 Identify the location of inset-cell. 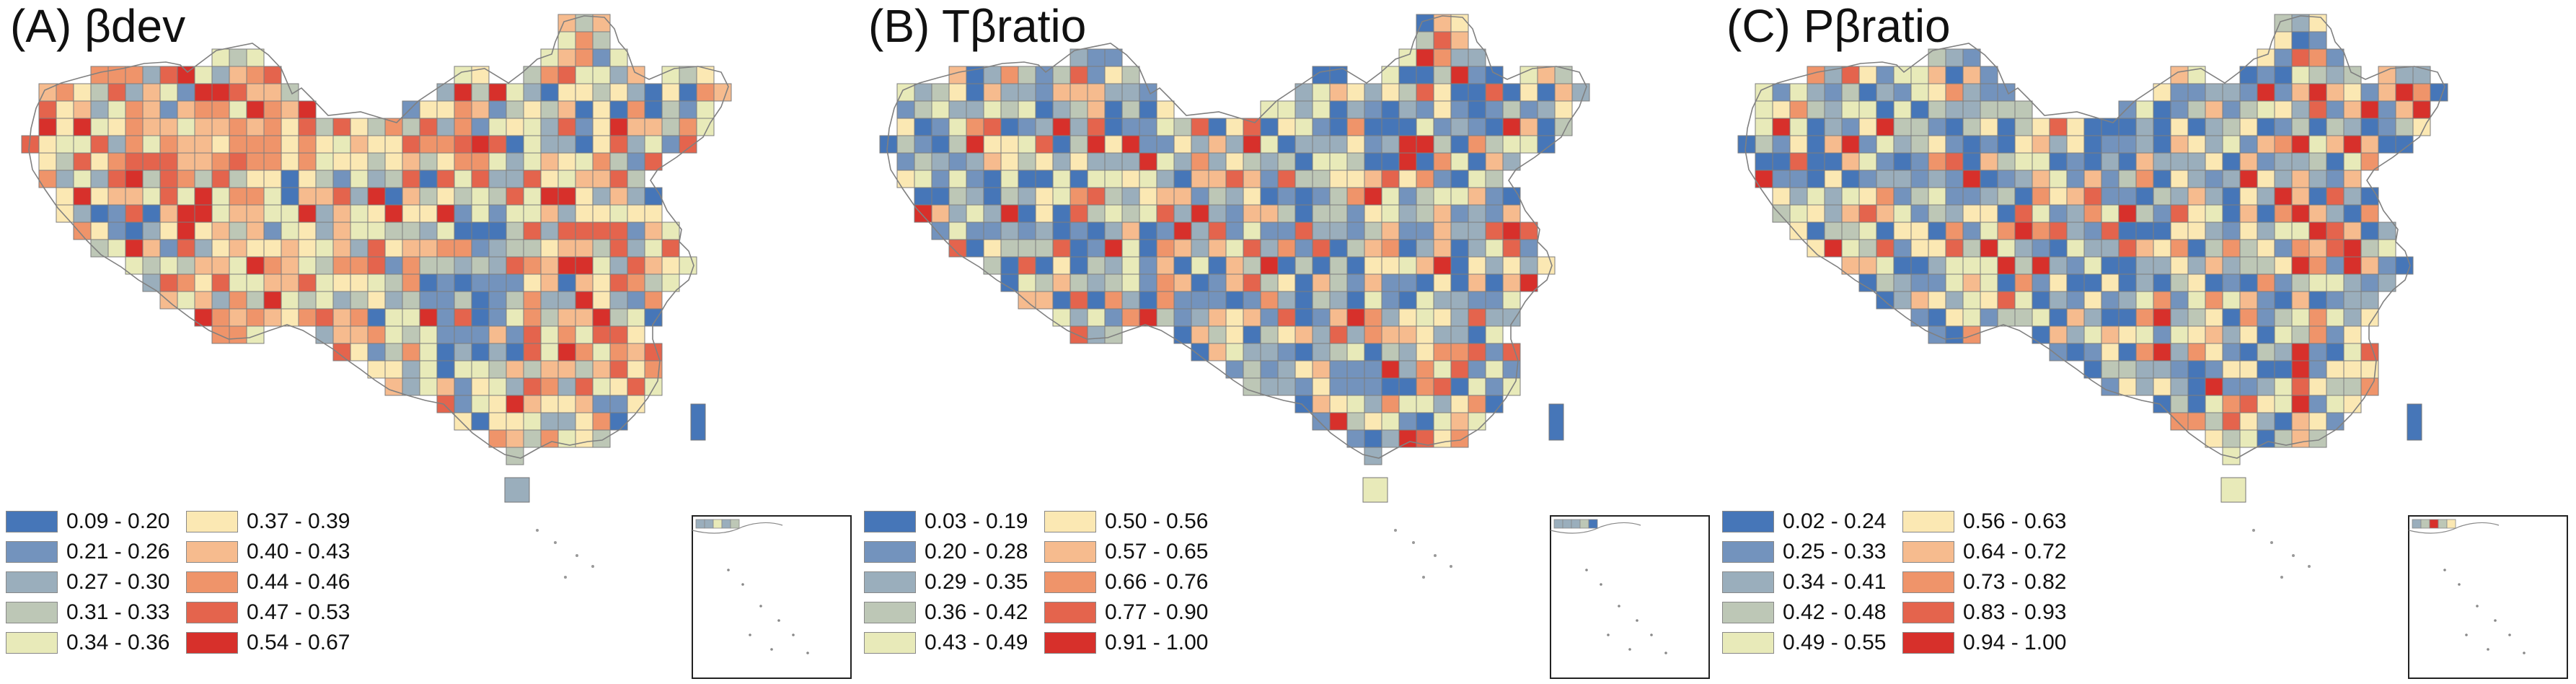
(700, 524).